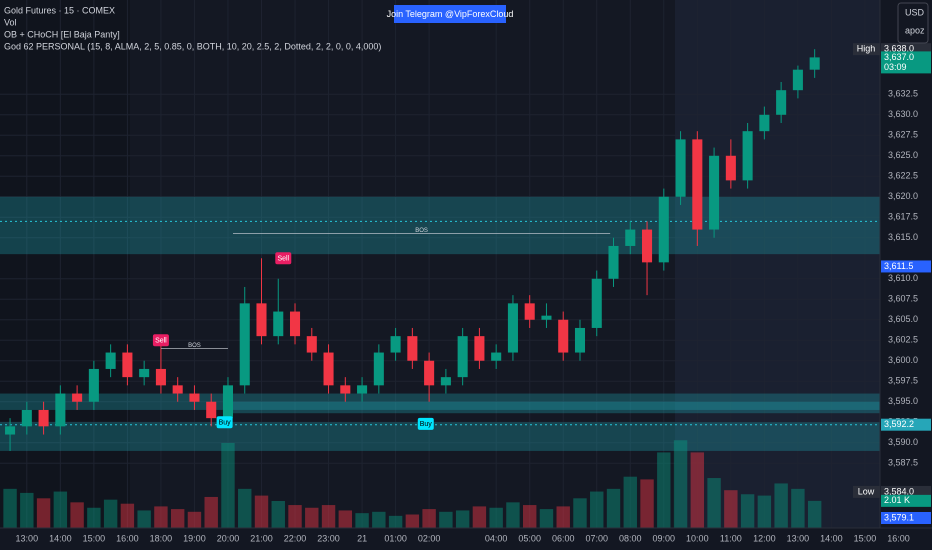 This screenshot has width=932, height=550. What do you see at coordinates (899, 424) in the screenshot?
I see `price-label-text: 3,592.2` at bounding box center [899, 424].